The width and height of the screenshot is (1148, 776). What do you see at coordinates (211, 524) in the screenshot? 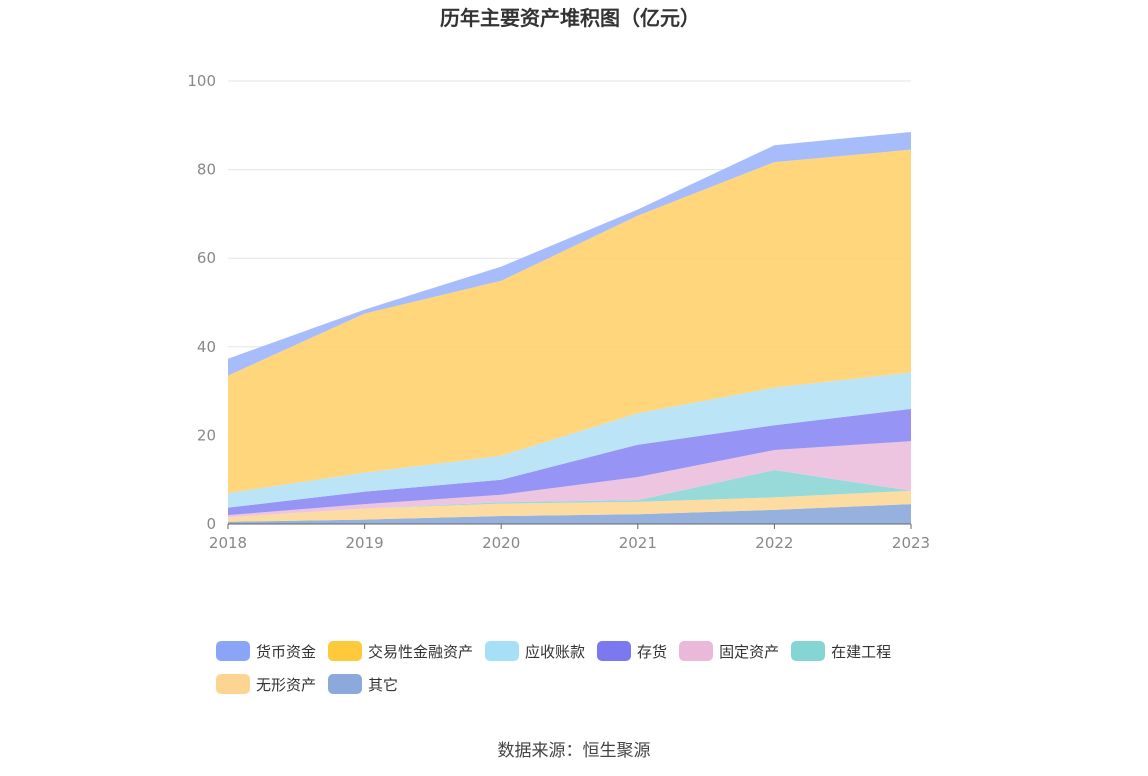
I see `y-tick-label: 0` at bounding box center [211, 524].